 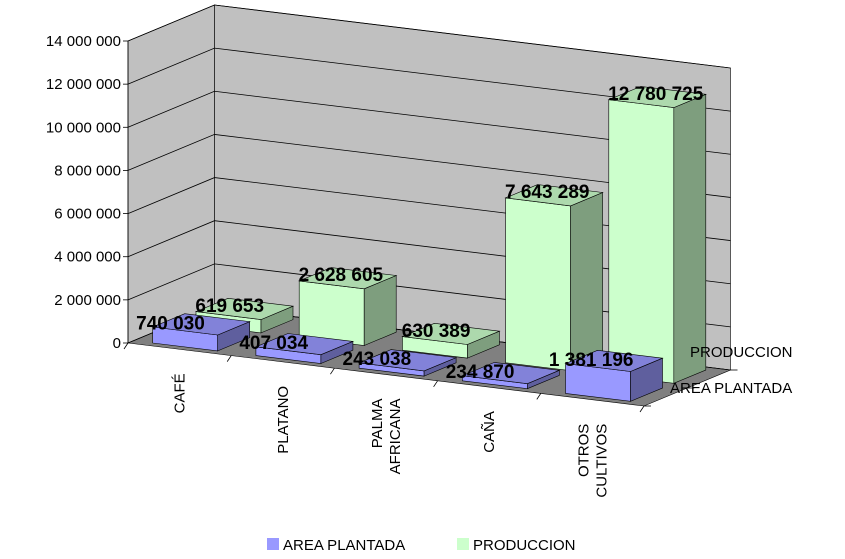 I want to click on bar-produccion-3-front, so click(x=538, y=284).